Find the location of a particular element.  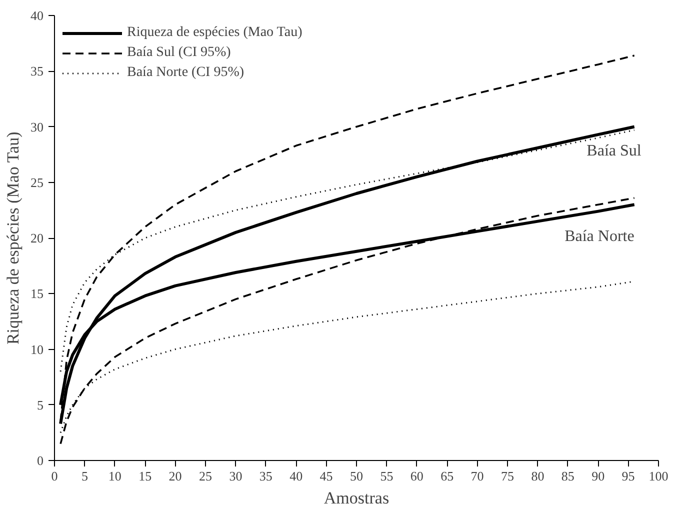

x-tick-label: 20 is located at coordinates (175, 476).